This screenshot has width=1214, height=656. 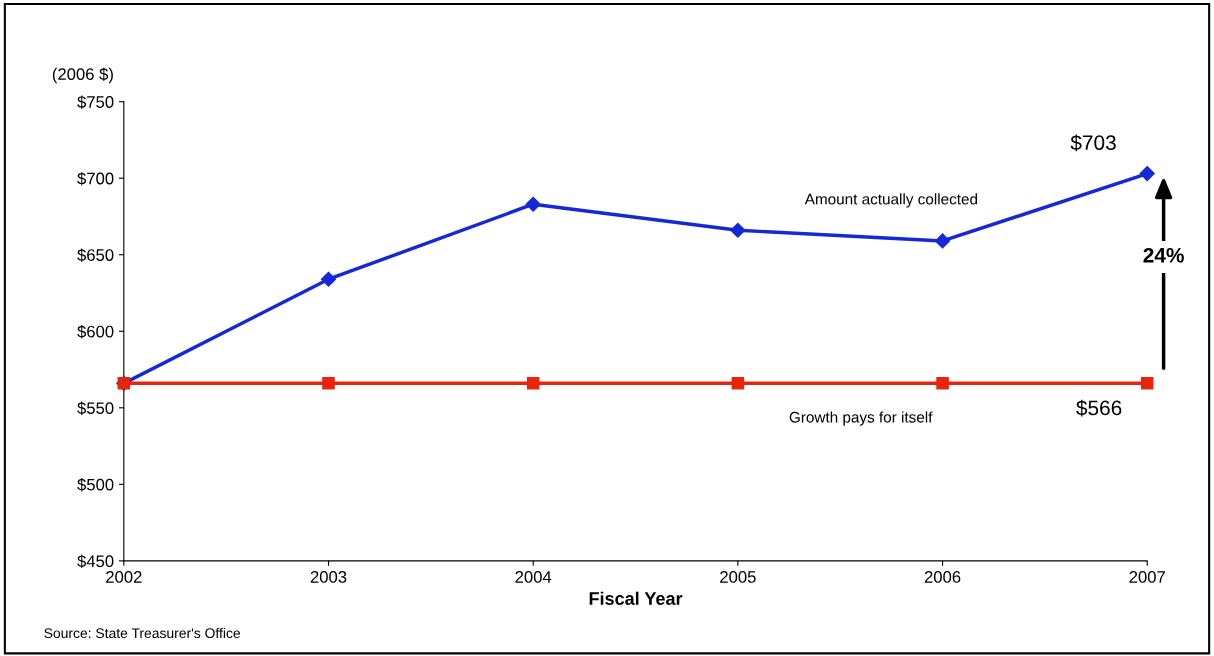 What do you see at coordinates (1093, 143) in the screenshot?
I see `annotation: $703` at bounding box center [1093, 143].